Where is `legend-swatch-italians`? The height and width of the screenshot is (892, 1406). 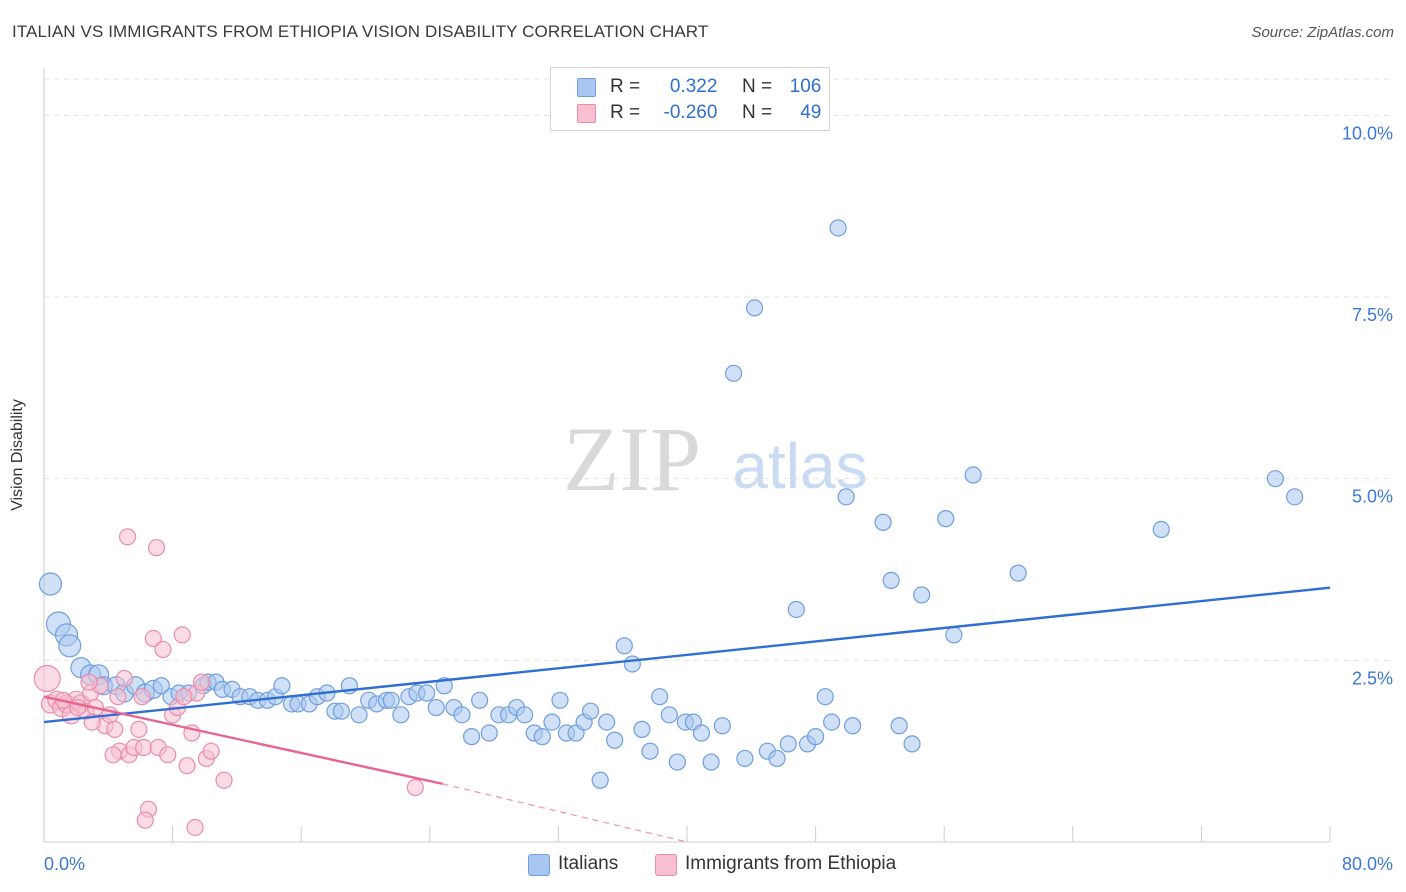 legend-swatch-italians is located at coordinates (586, 87).